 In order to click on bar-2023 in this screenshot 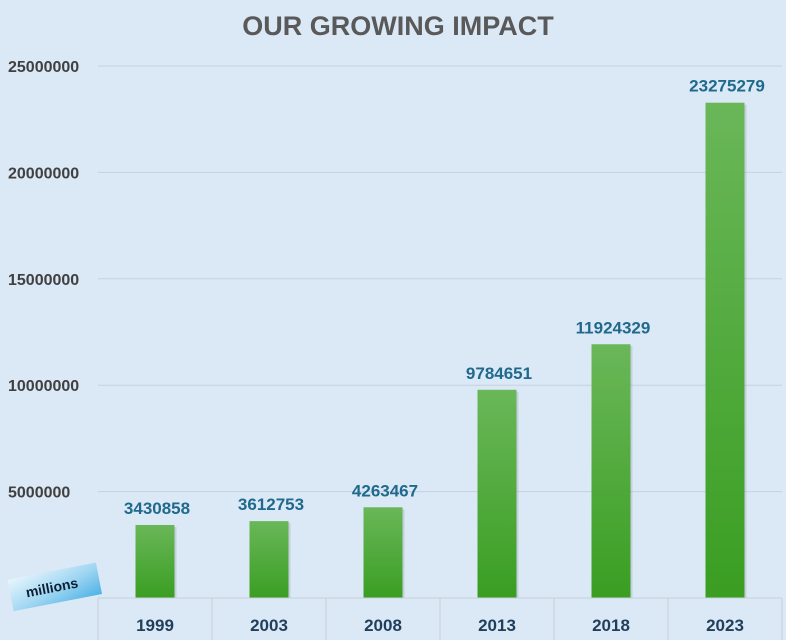, I will do `click(725, 350)`.